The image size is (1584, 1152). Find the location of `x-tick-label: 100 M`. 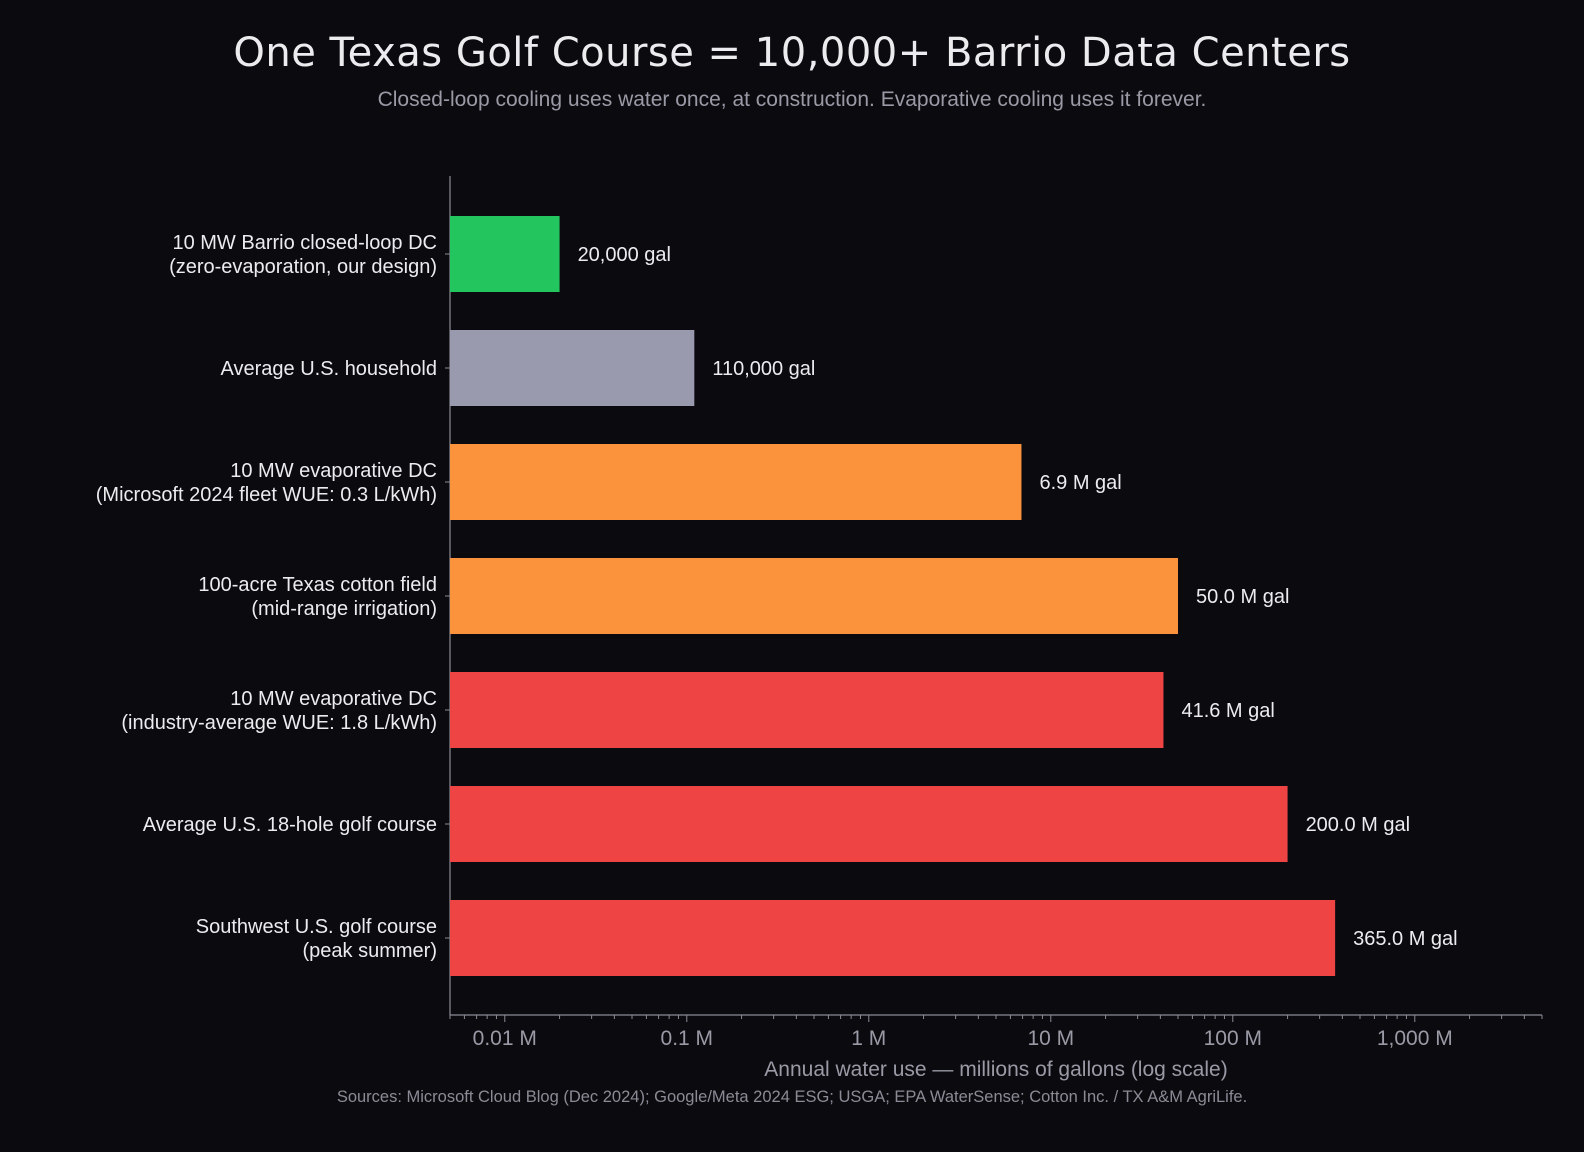

x-tick-label: 100 M is located at coordinates (1233, 1038).